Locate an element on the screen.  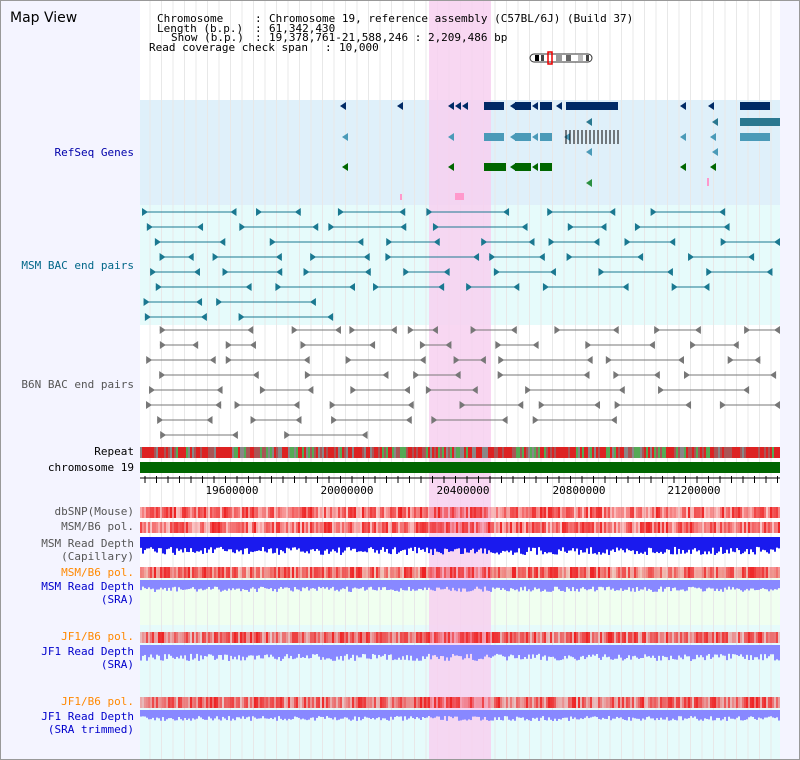
refseq-gene is located at coordinates (523, 106).